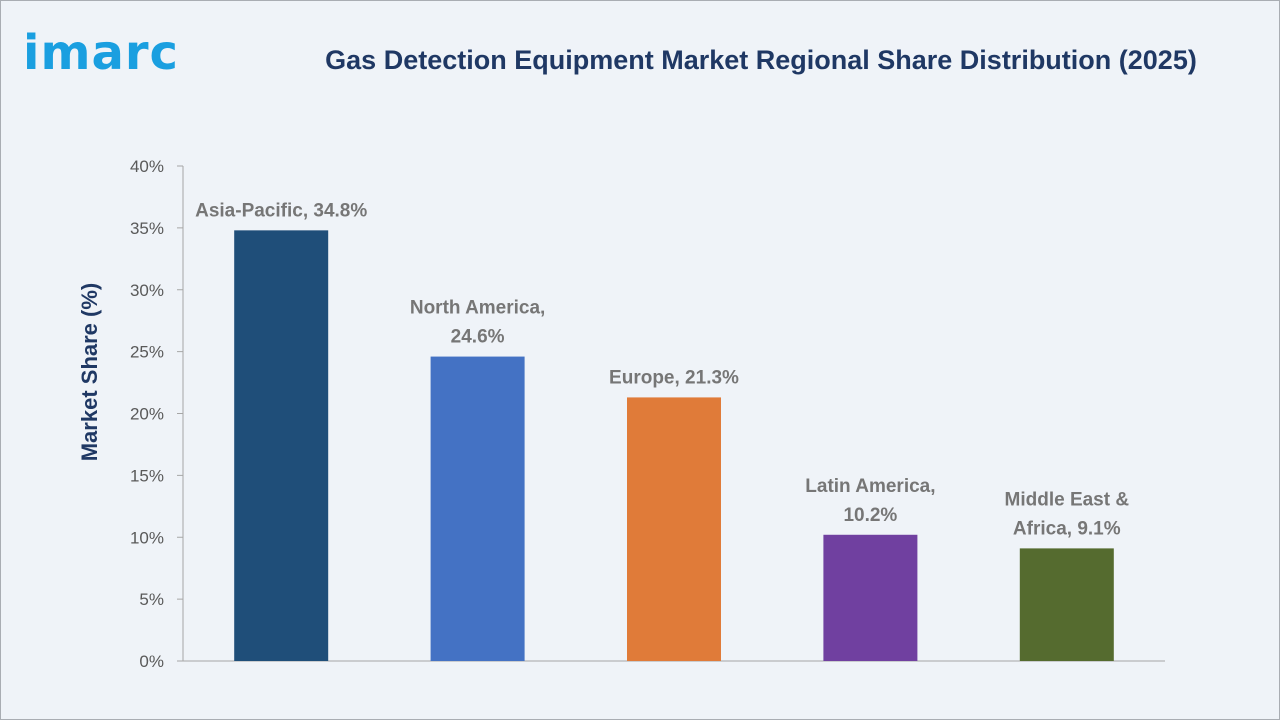 The image size is (1280, 720). What do you see at coordinates (89, 372) in the screenshot?
I see `y-axis-label: Market Share (%)` at bounding box center [89, 372].